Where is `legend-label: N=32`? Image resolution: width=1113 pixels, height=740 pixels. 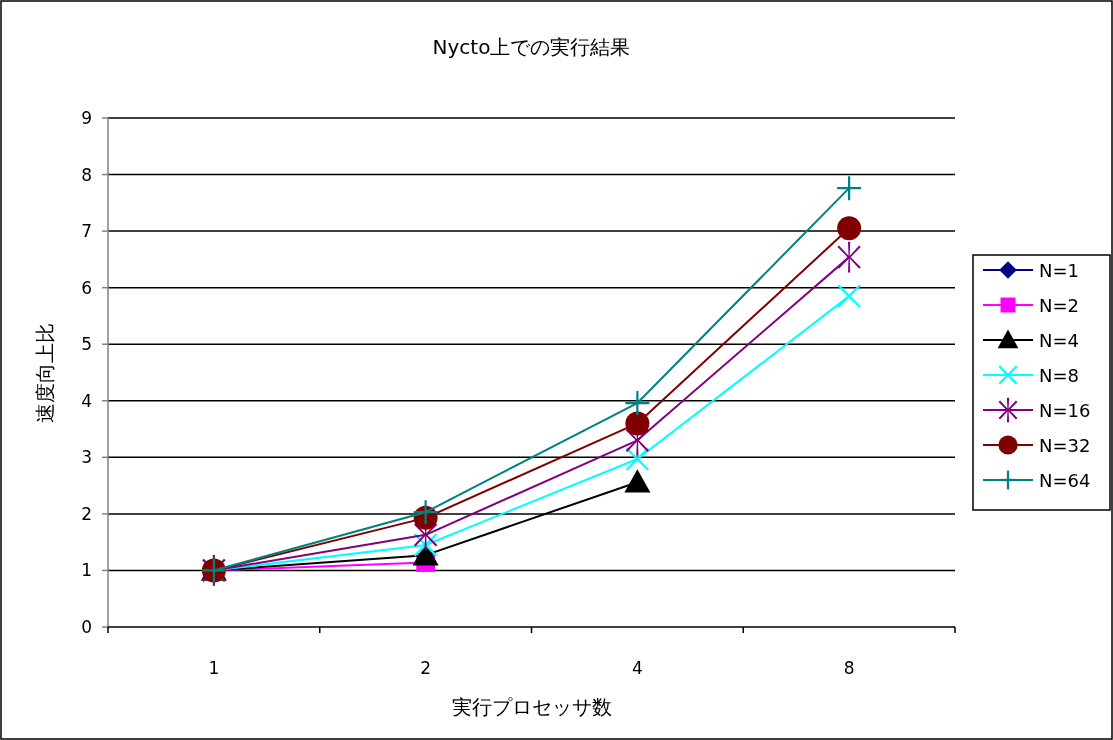
legend-label: N=32 is located at coordinates (1065, 445).